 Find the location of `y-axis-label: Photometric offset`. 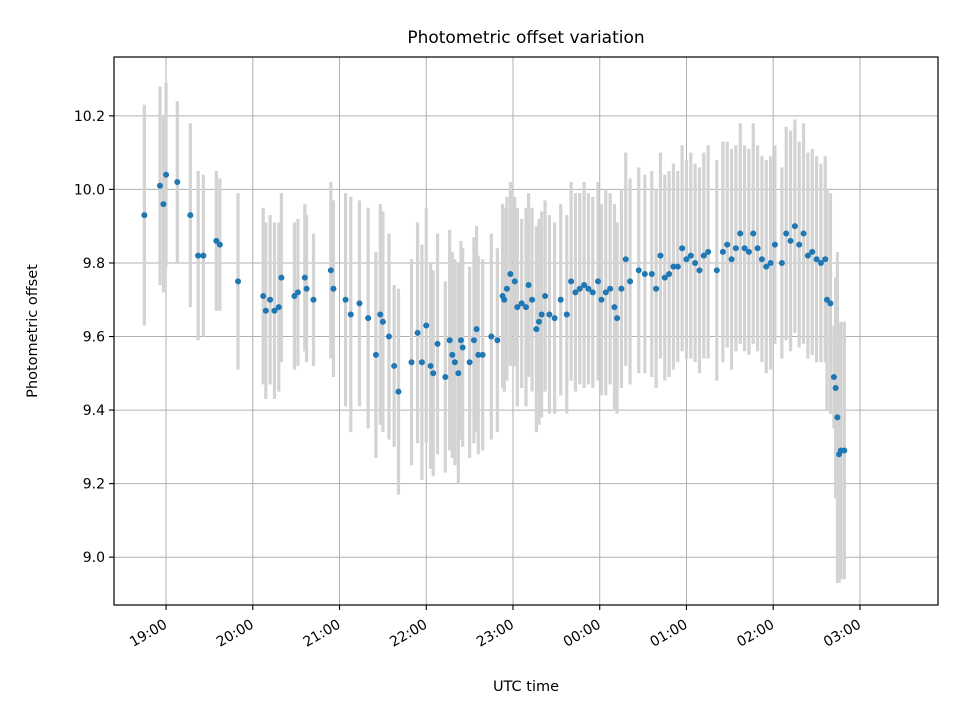

y-axis-label: Photometric offset is located at coordinates (33, 331).